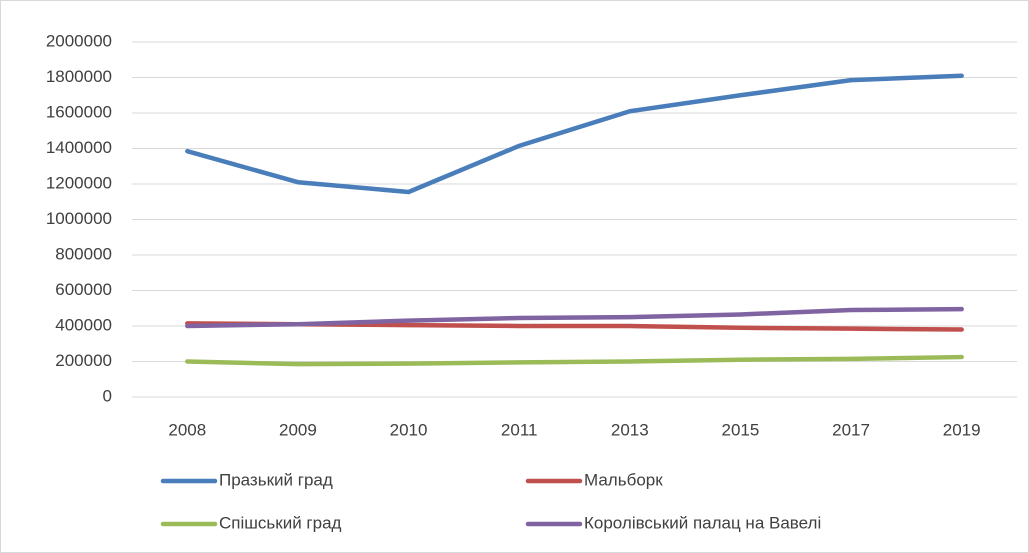 The width and height of the screenshot is (1029, 553). I want to click on y-tick-label: 1200000, so click(79, 182).